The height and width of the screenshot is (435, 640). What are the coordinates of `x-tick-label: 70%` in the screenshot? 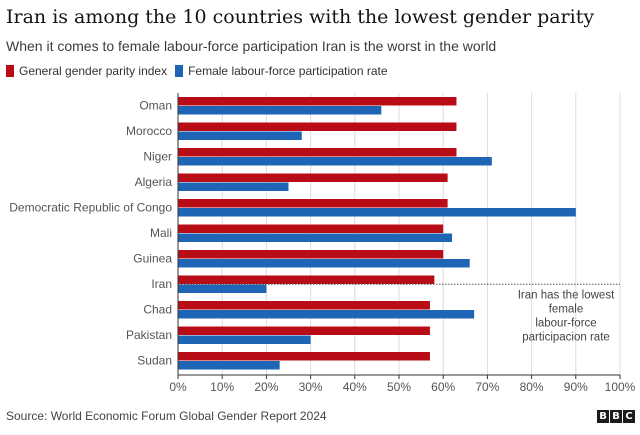 It's located at (487, 387).